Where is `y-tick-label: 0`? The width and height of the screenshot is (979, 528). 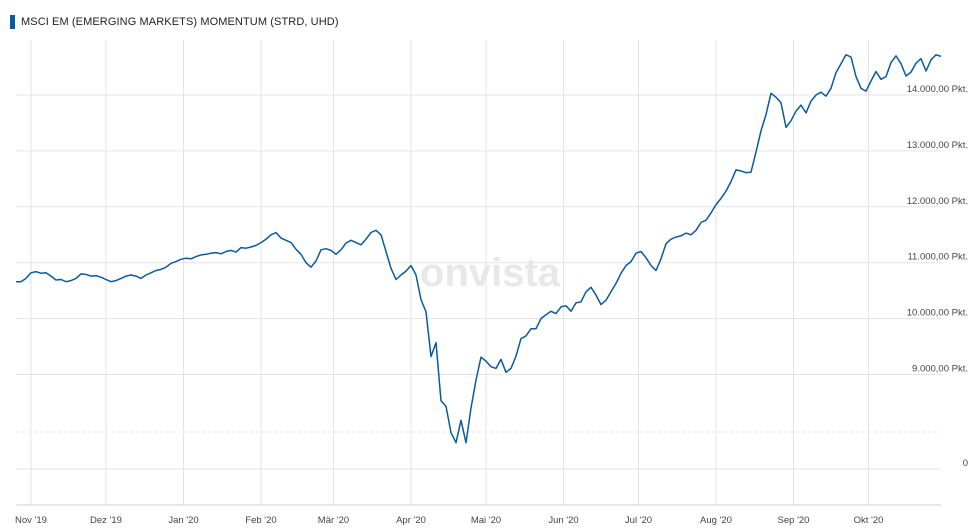 y-tick-label: 0 is located at coordinates (965, 463).